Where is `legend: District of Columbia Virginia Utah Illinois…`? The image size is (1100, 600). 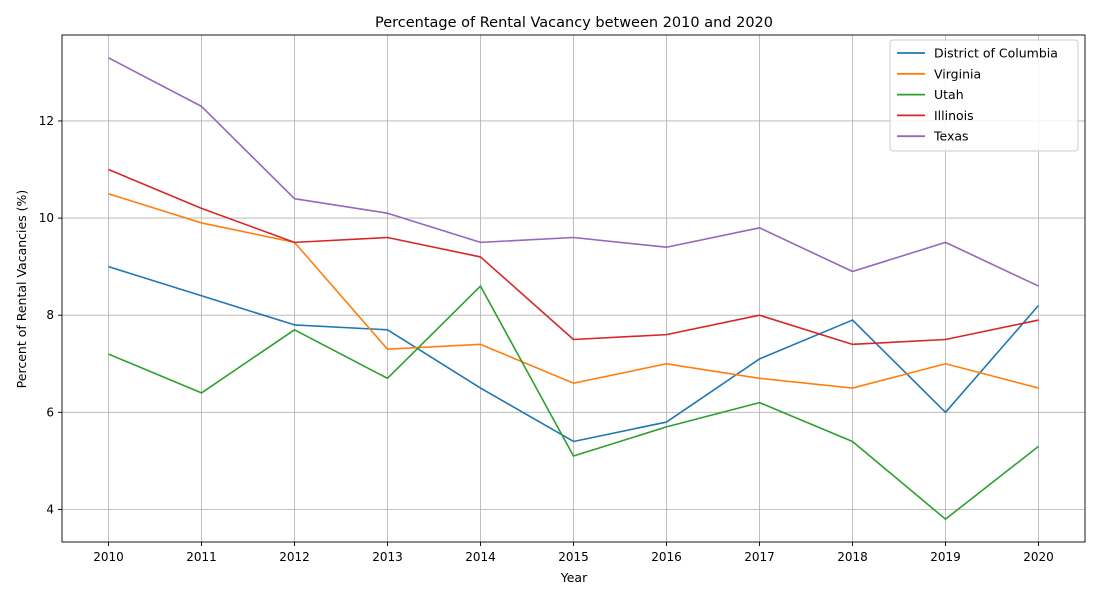 legend: District of Columbia Virginia Utah Illinois… is located at coordinates (984, 95).